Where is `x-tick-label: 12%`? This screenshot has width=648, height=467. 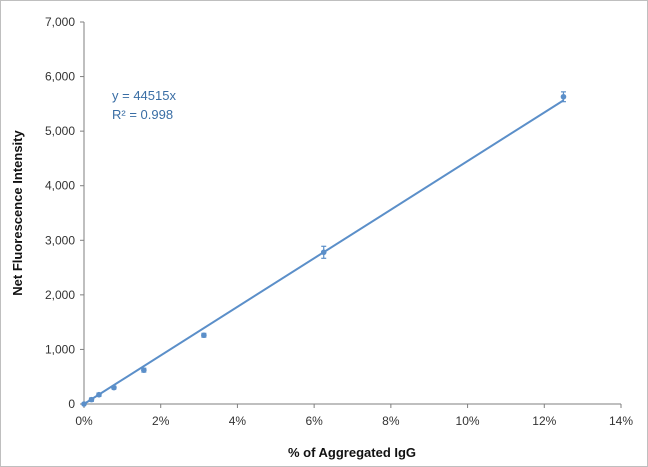
x-tick-label: 12% is located at coordinates (544, 421).